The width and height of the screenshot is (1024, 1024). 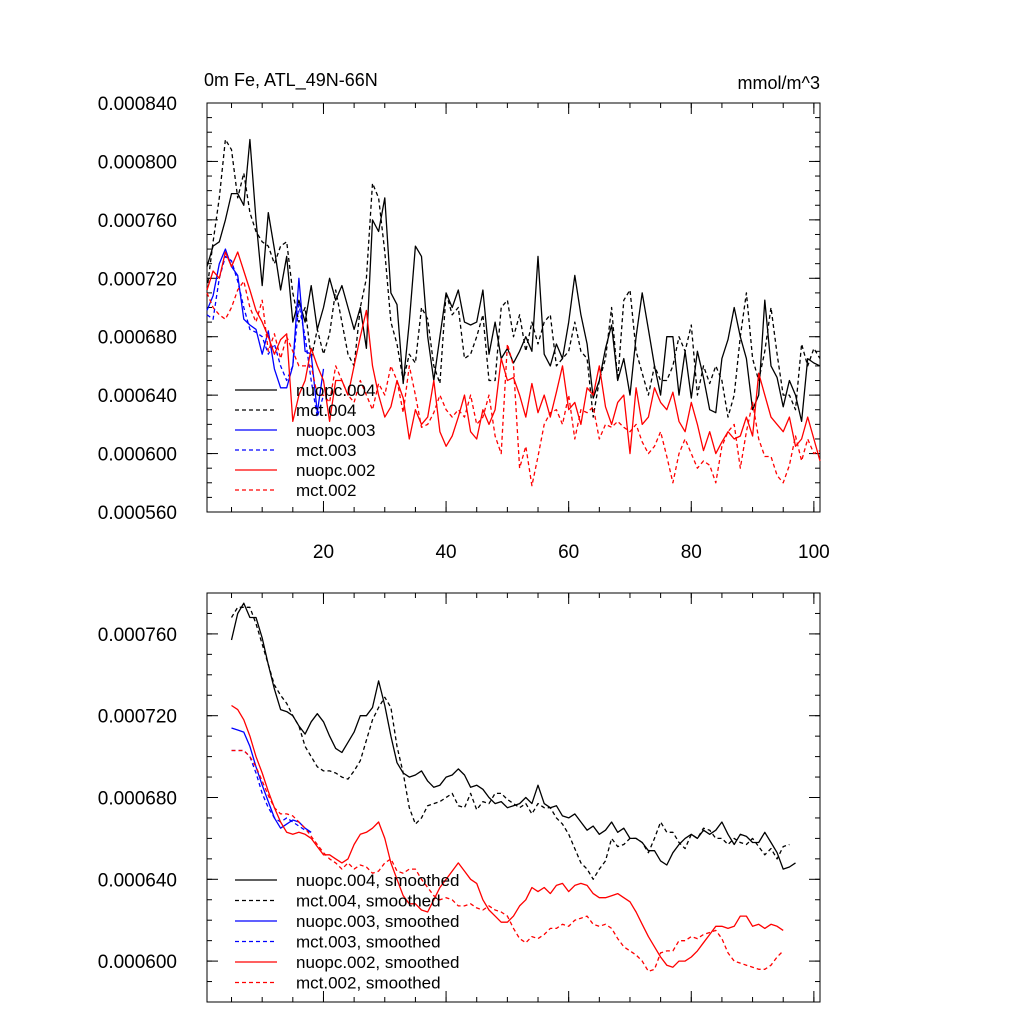 What do you see at coordinates (378, 880) in the screenshot?
I see `legend-label: nuopc.004, smoothed` at bounding box center [378, 880].